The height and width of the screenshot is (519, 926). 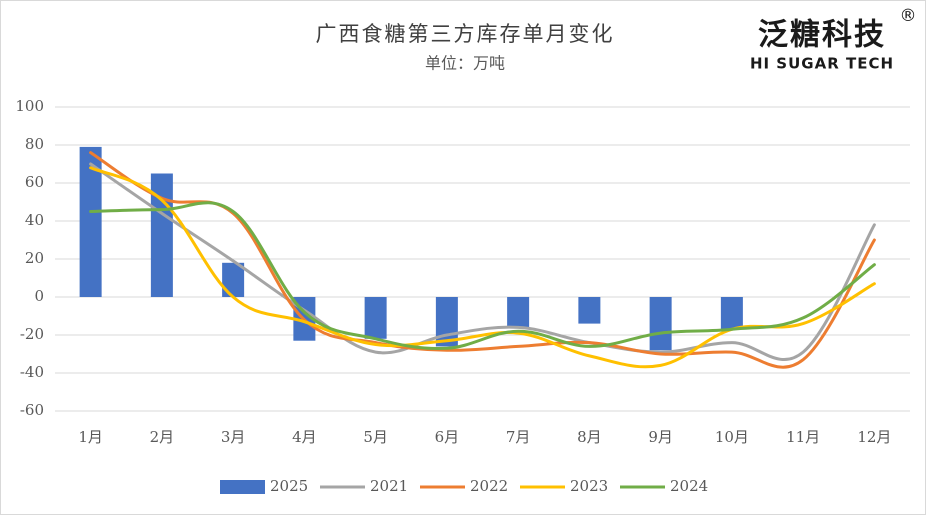 I want to click on legend-swatch, so click(x=242, y=487).